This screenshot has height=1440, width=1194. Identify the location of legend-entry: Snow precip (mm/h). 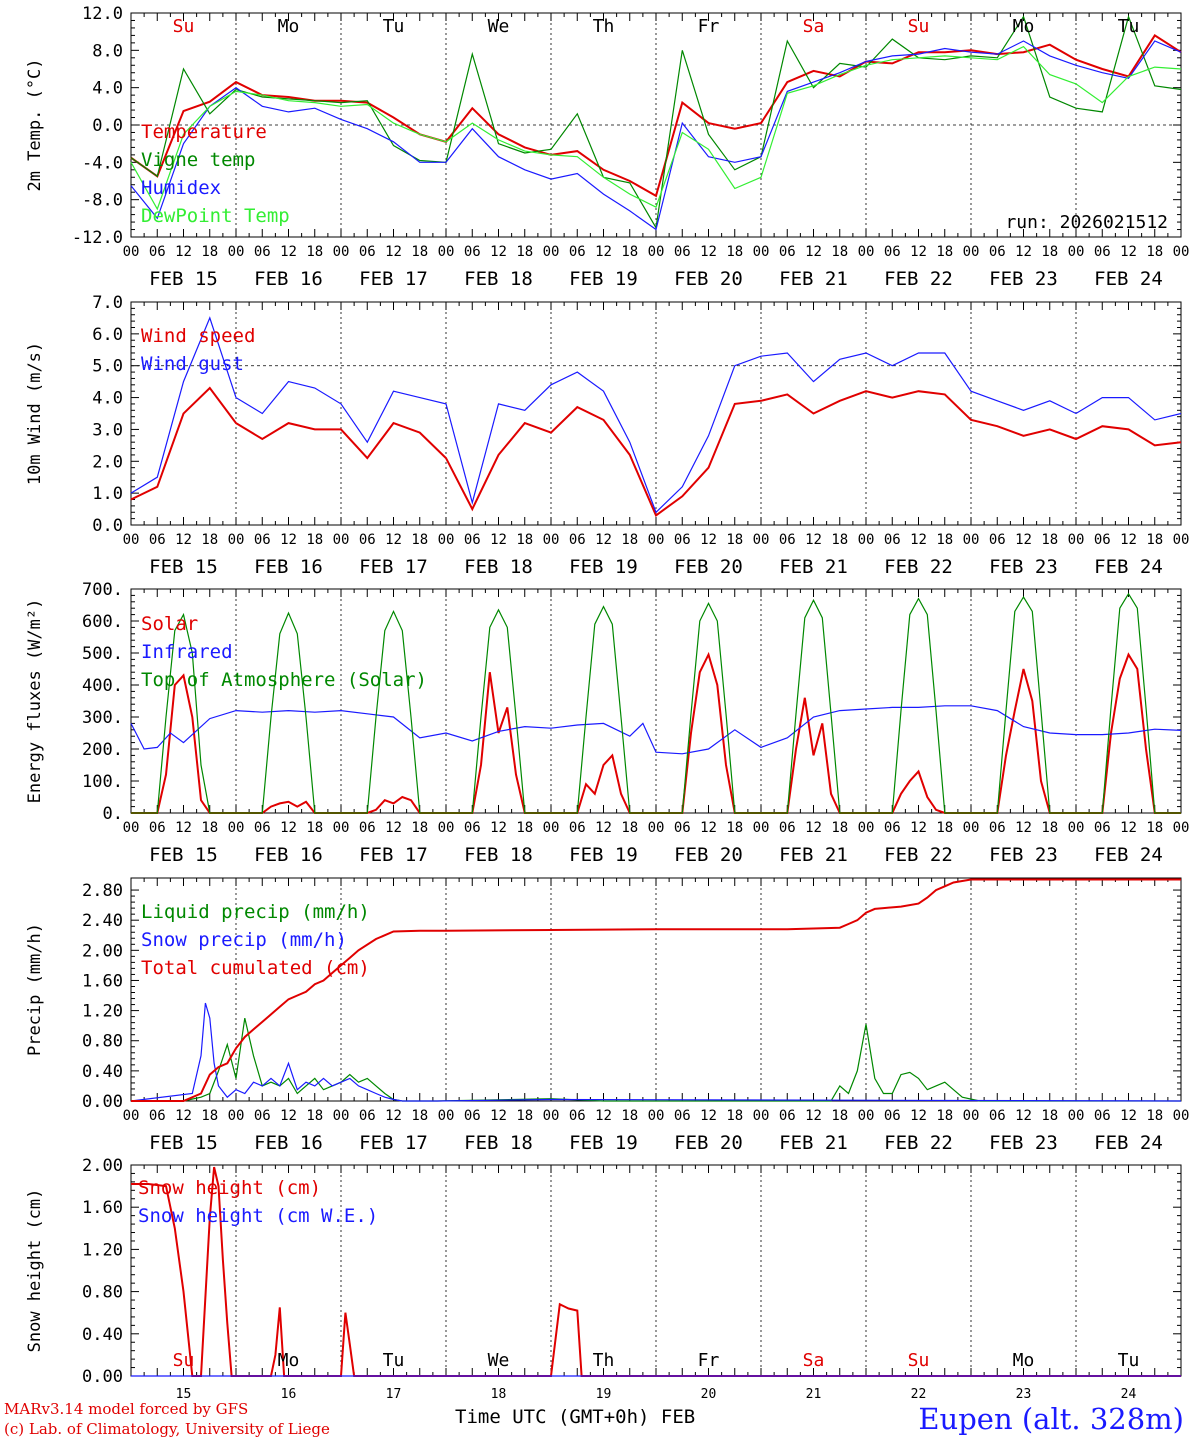
(244, 940).